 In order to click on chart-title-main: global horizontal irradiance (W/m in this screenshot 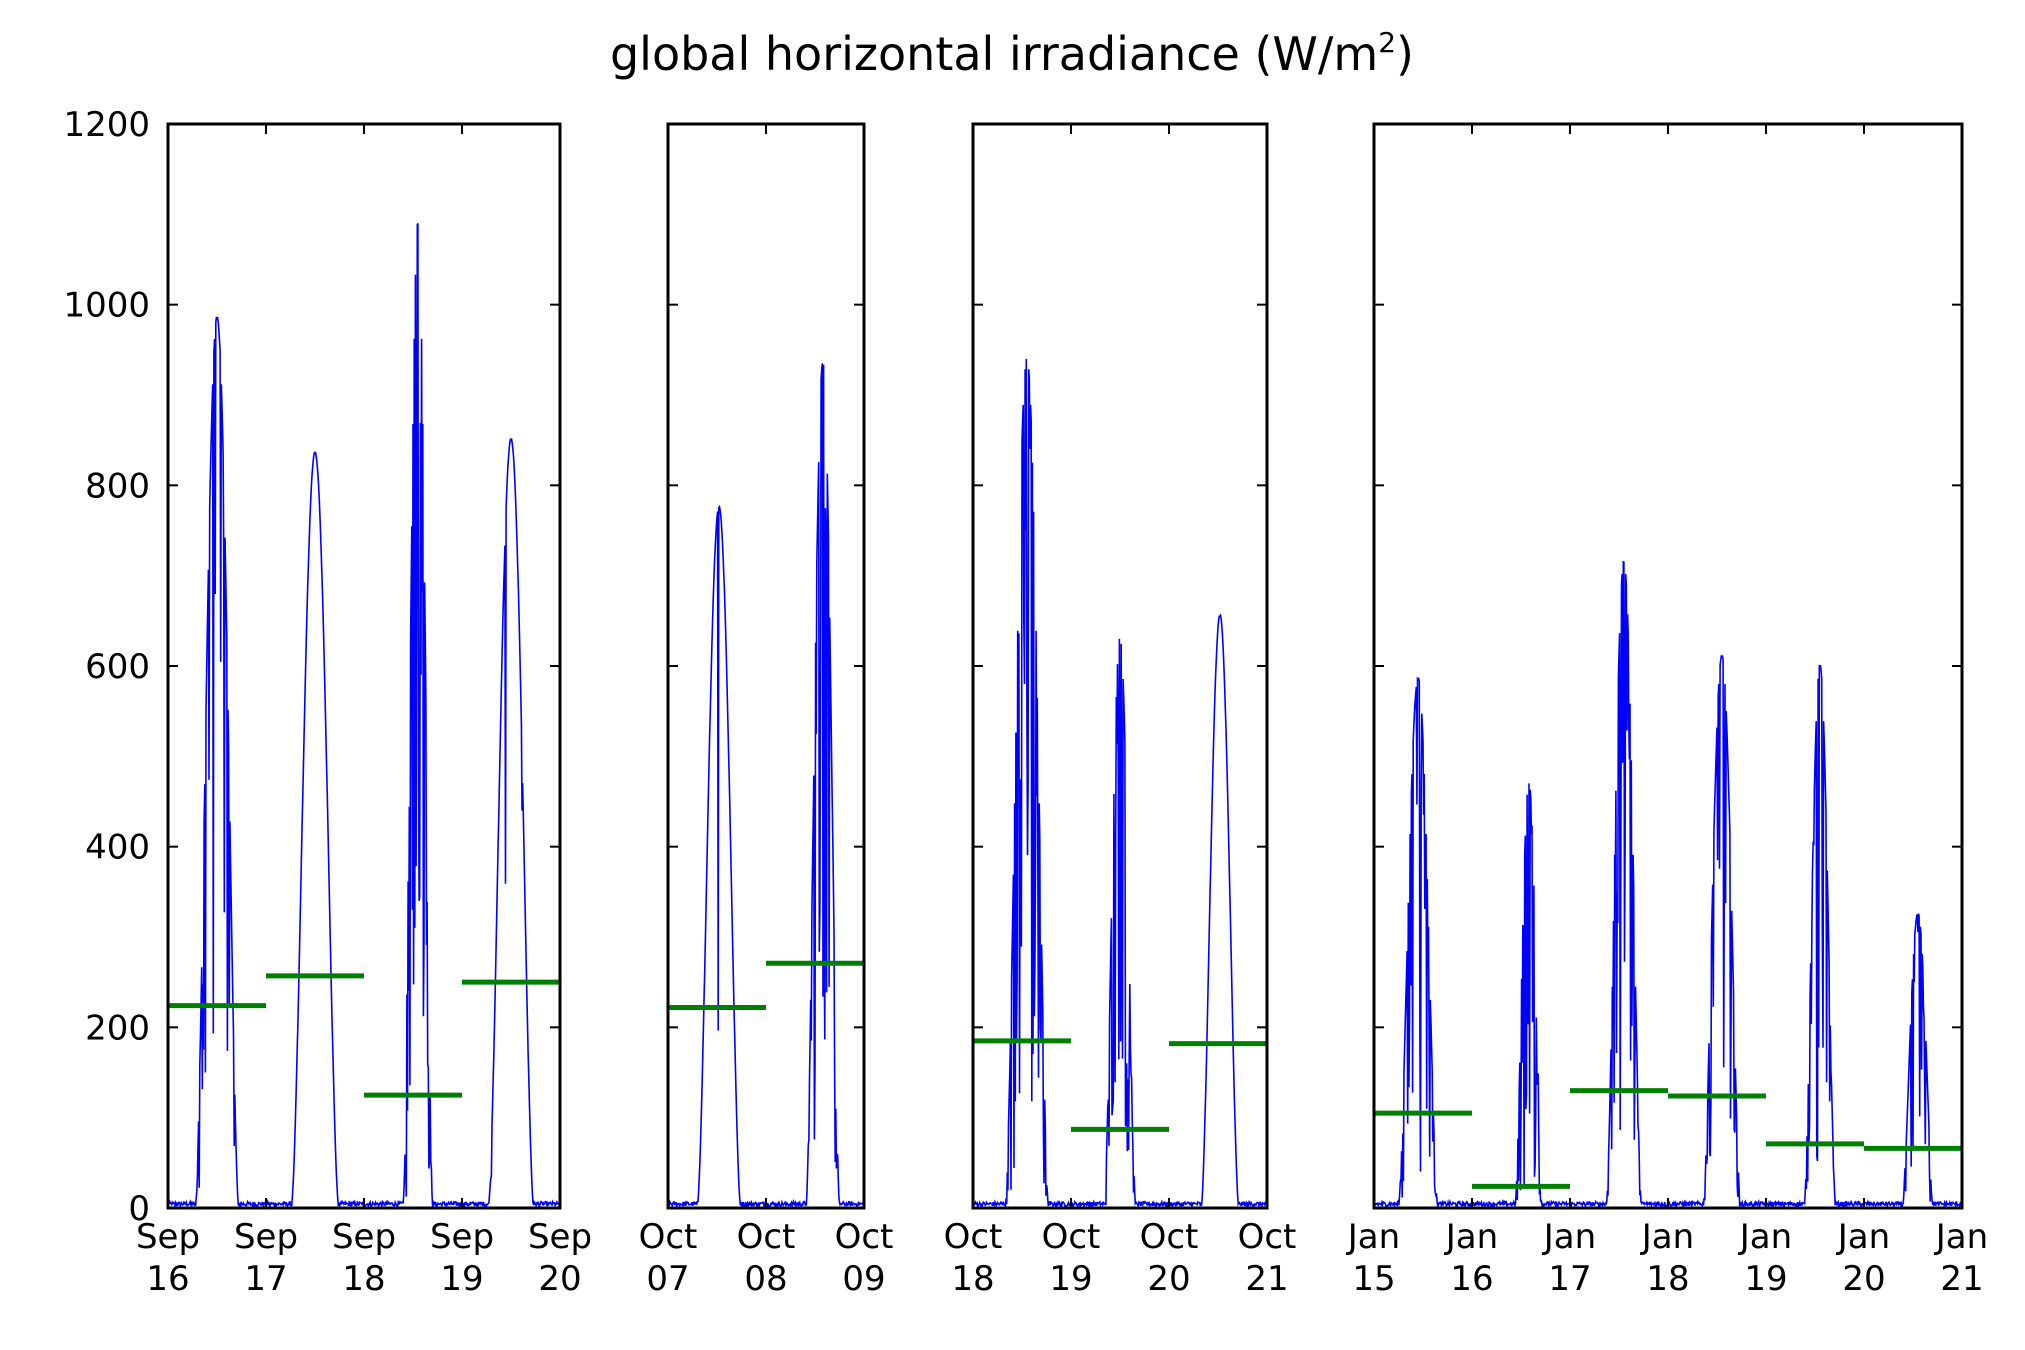, I will do `click(994, 54)`.